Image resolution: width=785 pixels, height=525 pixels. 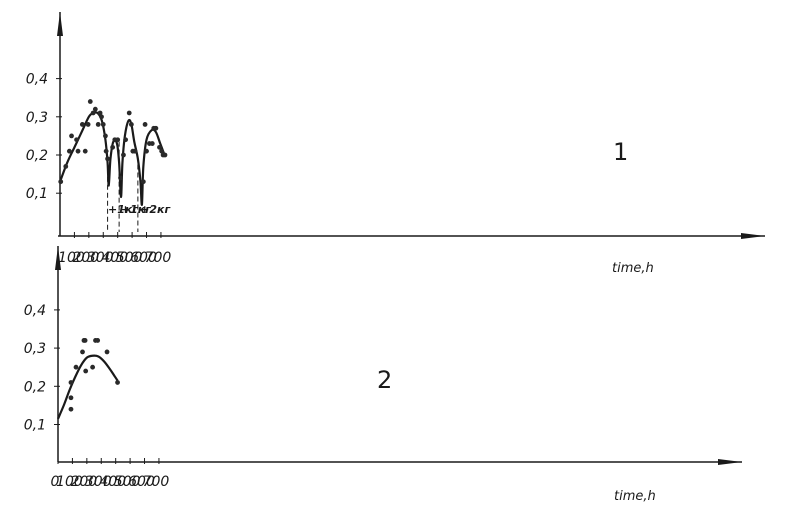 I want to click on x-tick-label: 0, so click(x=55, y=482).